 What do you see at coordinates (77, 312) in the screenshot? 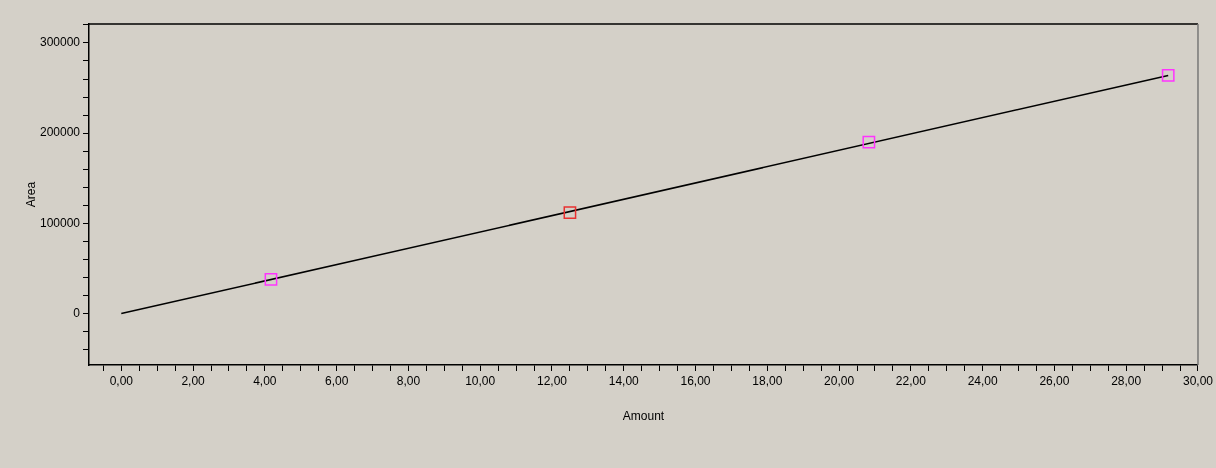
I see `y-tick-label: 0` at bounding box center [77, 312].